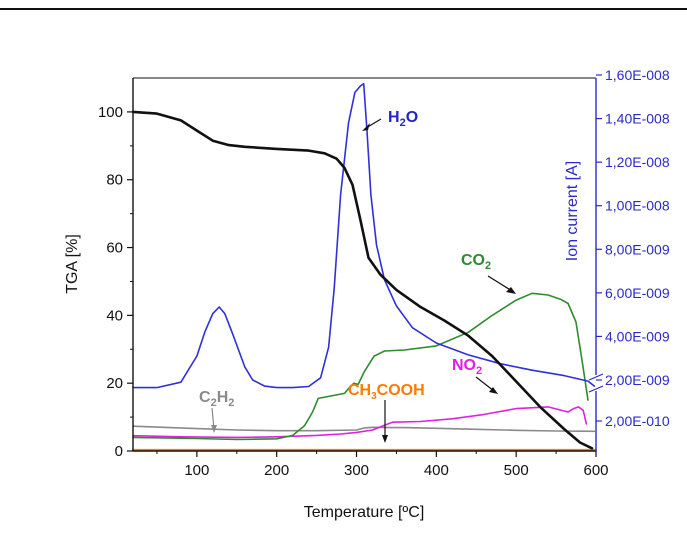  I want to click on annotation-c2h2: C2H2, so click(216, 399).